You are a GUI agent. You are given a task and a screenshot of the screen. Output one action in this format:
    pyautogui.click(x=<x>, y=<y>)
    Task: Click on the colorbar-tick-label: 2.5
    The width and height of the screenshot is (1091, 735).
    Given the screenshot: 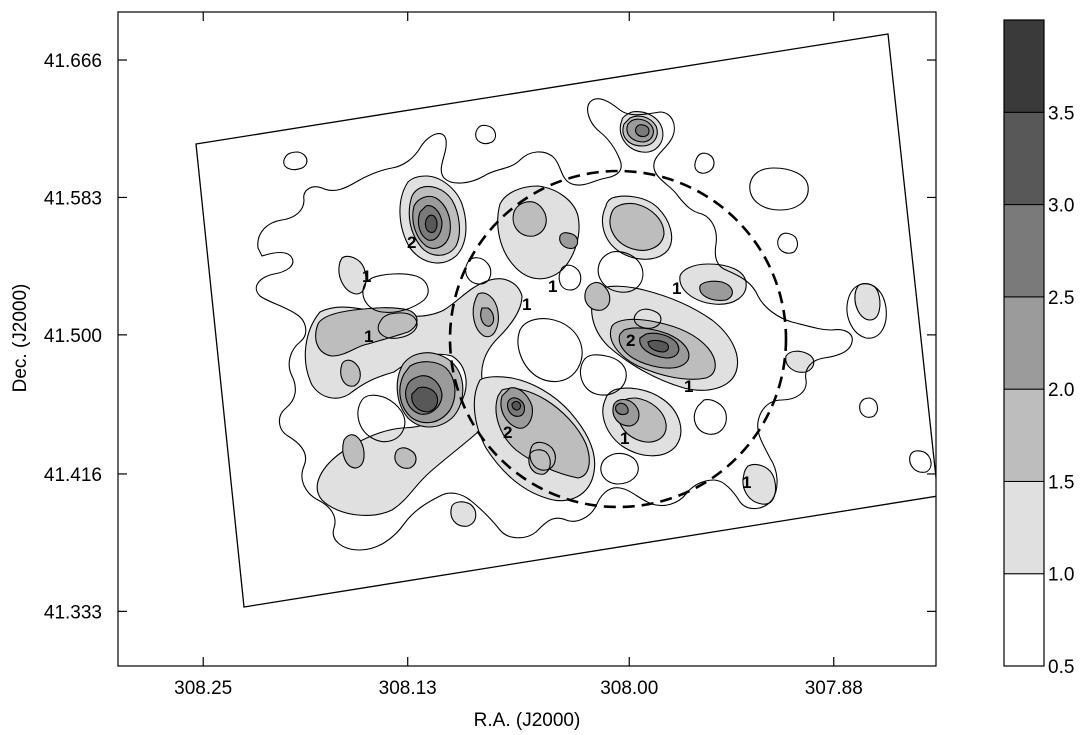 What is the action you would take?
    pyautogui.click(x=1061, y=298)
    